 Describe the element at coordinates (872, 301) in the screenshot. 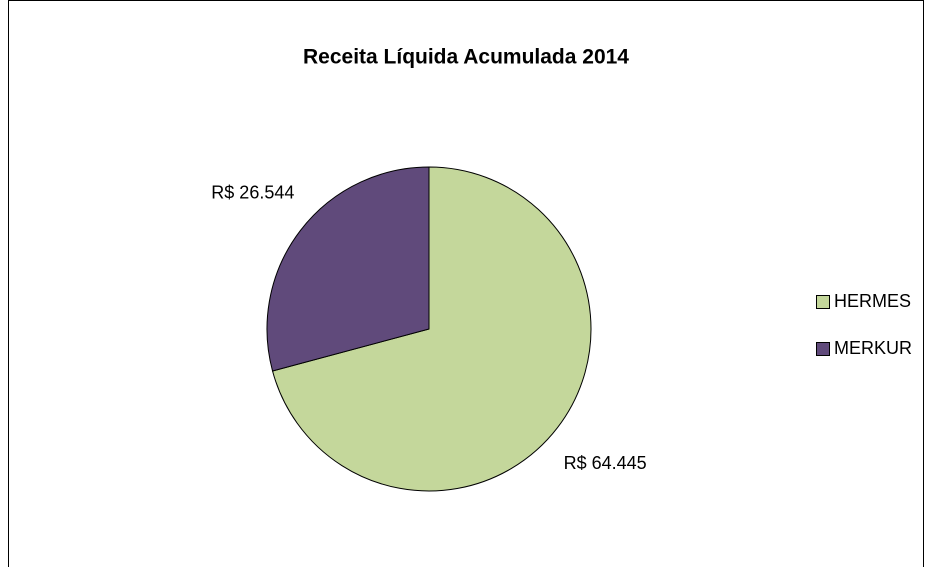

I see `legend-label: HERMES` at that location.